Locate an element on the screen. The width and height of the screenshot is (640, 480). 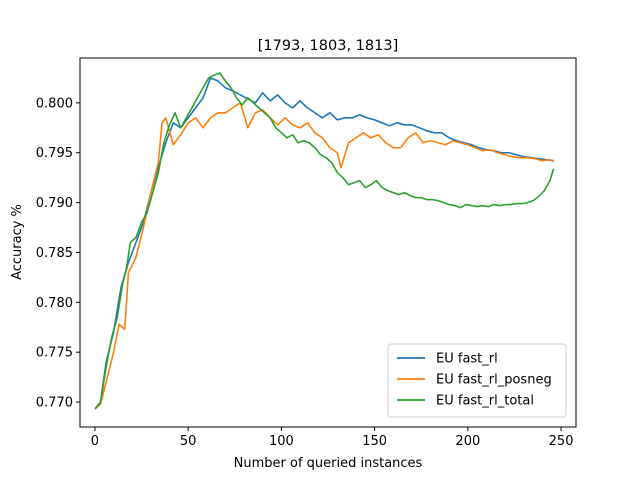
x-tick-label: 200 is located at coordinates (467, 441).